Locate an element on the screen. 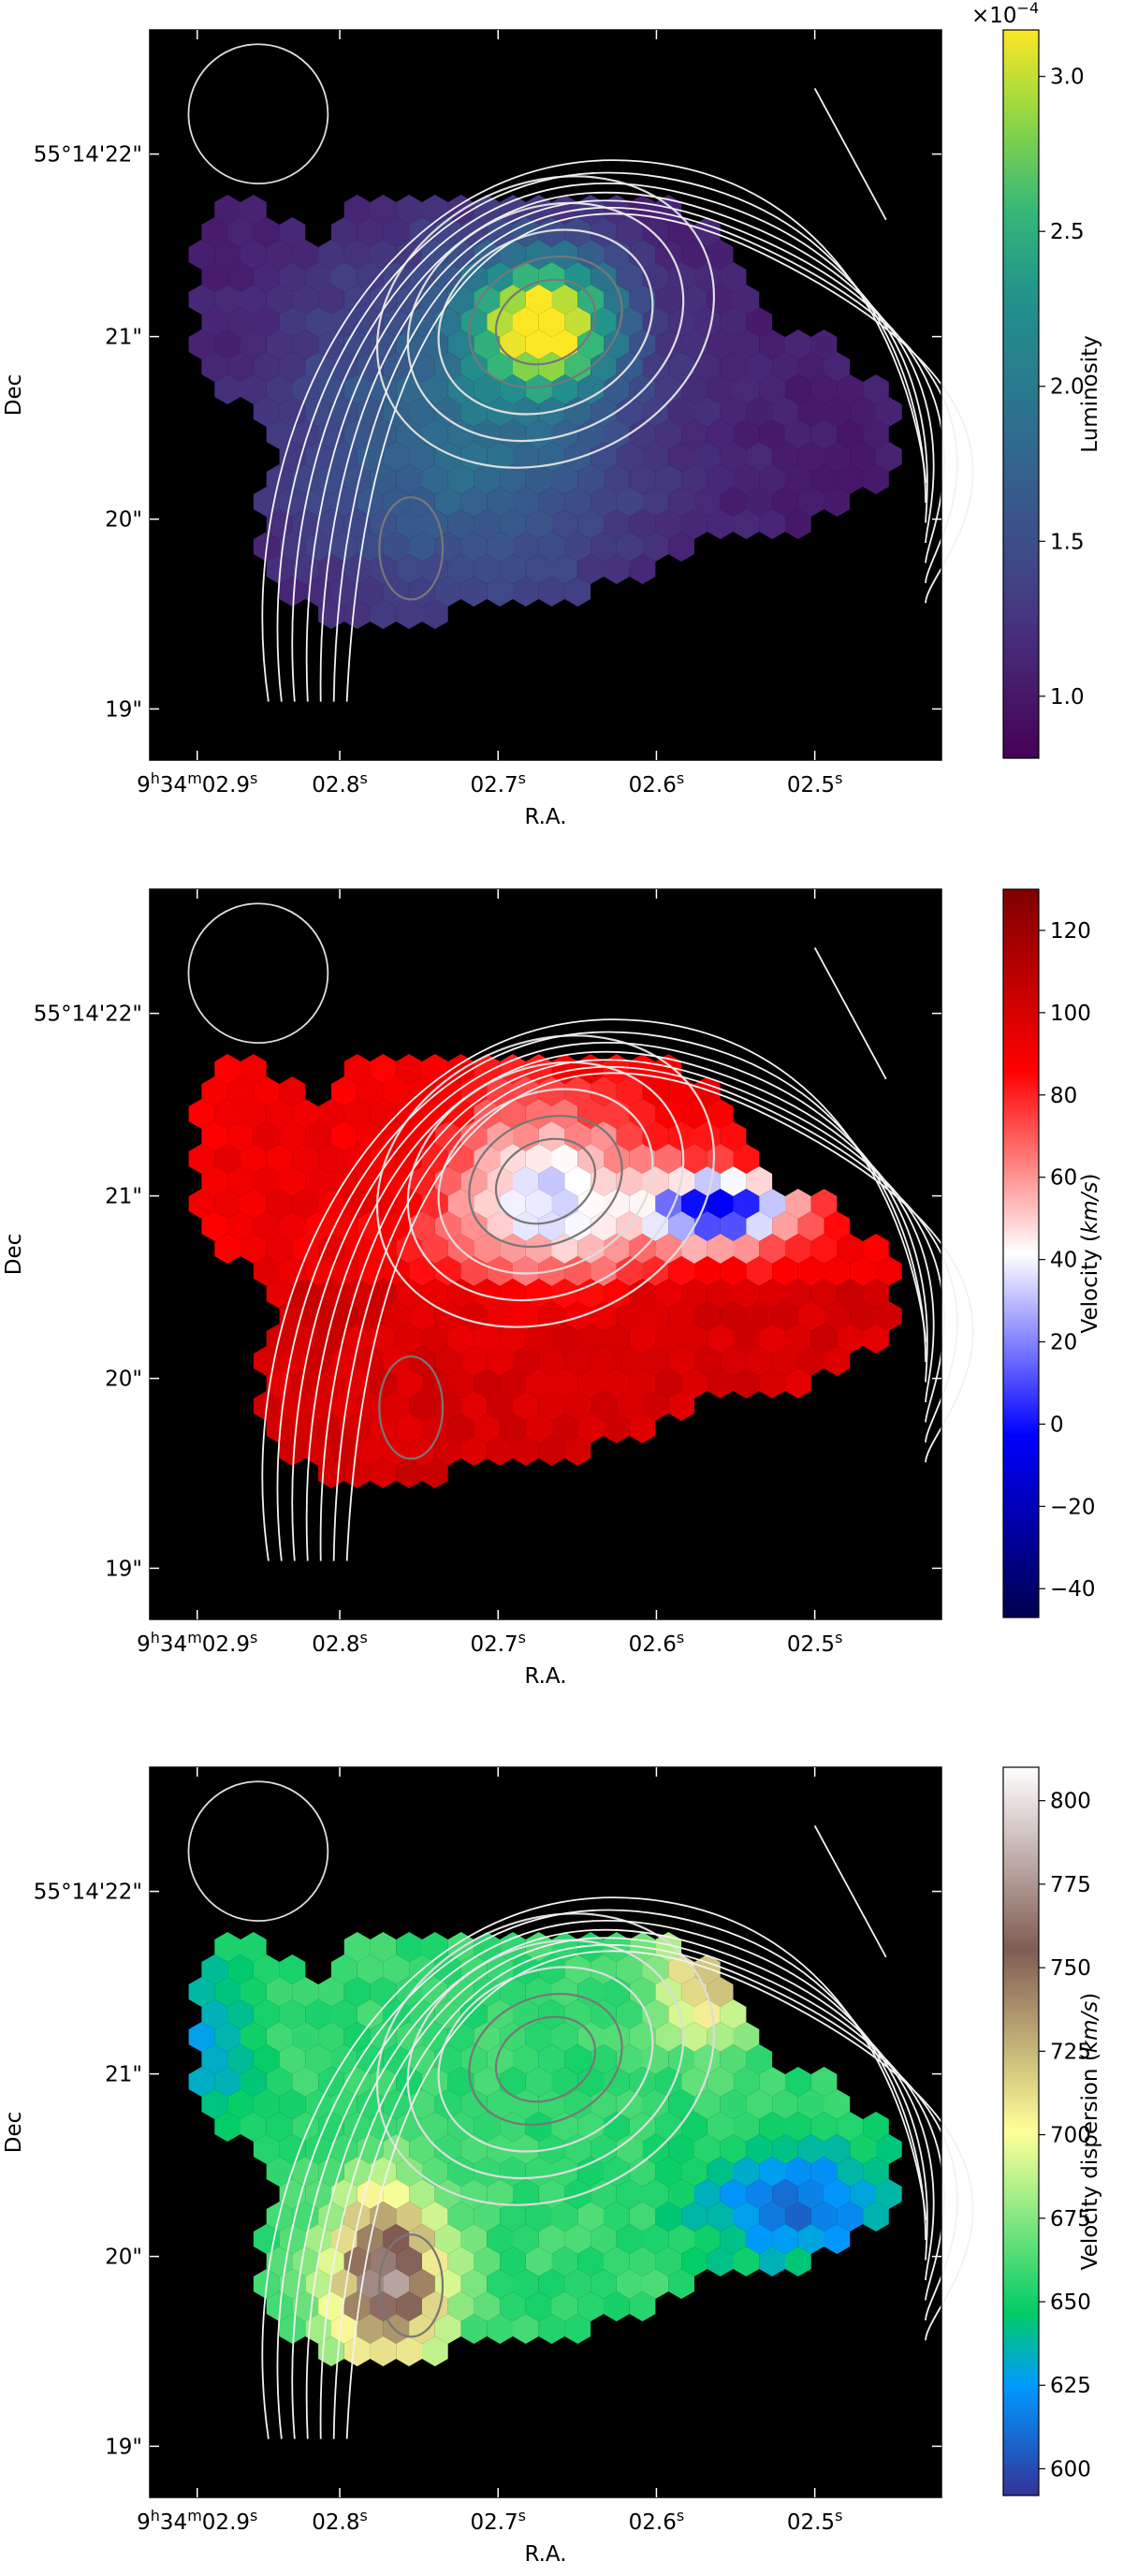 This screenshot has height=2576, width=1123. beam-circle is located at coordinates (258, 1851).